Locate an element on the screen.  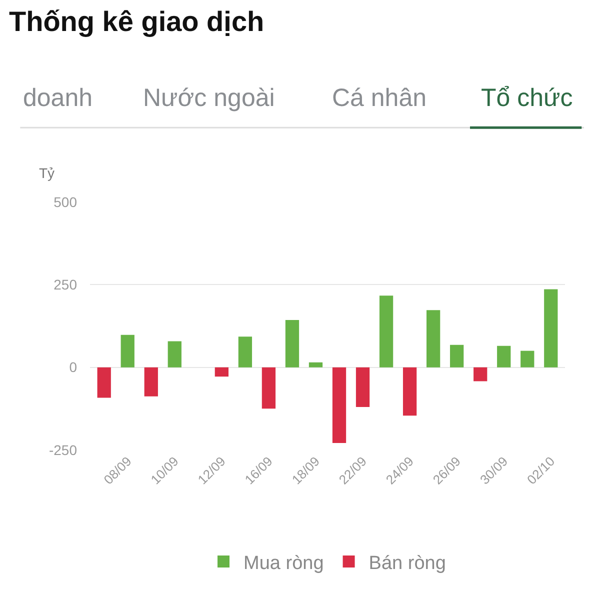
y-tick-label: 0 is located at coordinates (73, 367).